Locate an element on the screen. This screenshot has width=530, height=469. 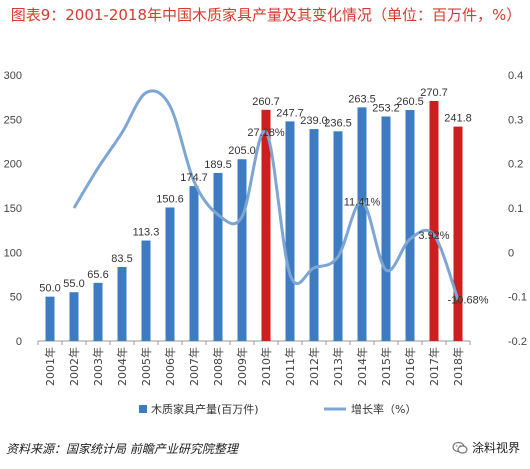
y-right-tick-label: -0.2 is located at coordinates (517, 342).